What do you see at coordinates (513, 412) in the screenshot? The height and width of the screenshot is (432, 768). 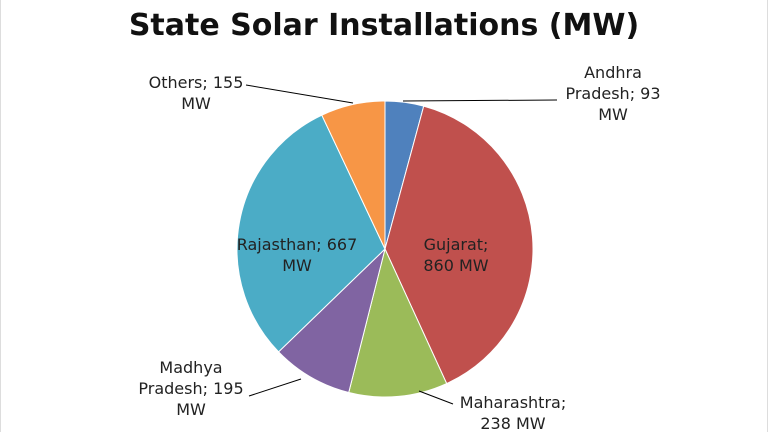 I see `data-label: Maharashtra; 238 MW` at bounding box center [513, 412].